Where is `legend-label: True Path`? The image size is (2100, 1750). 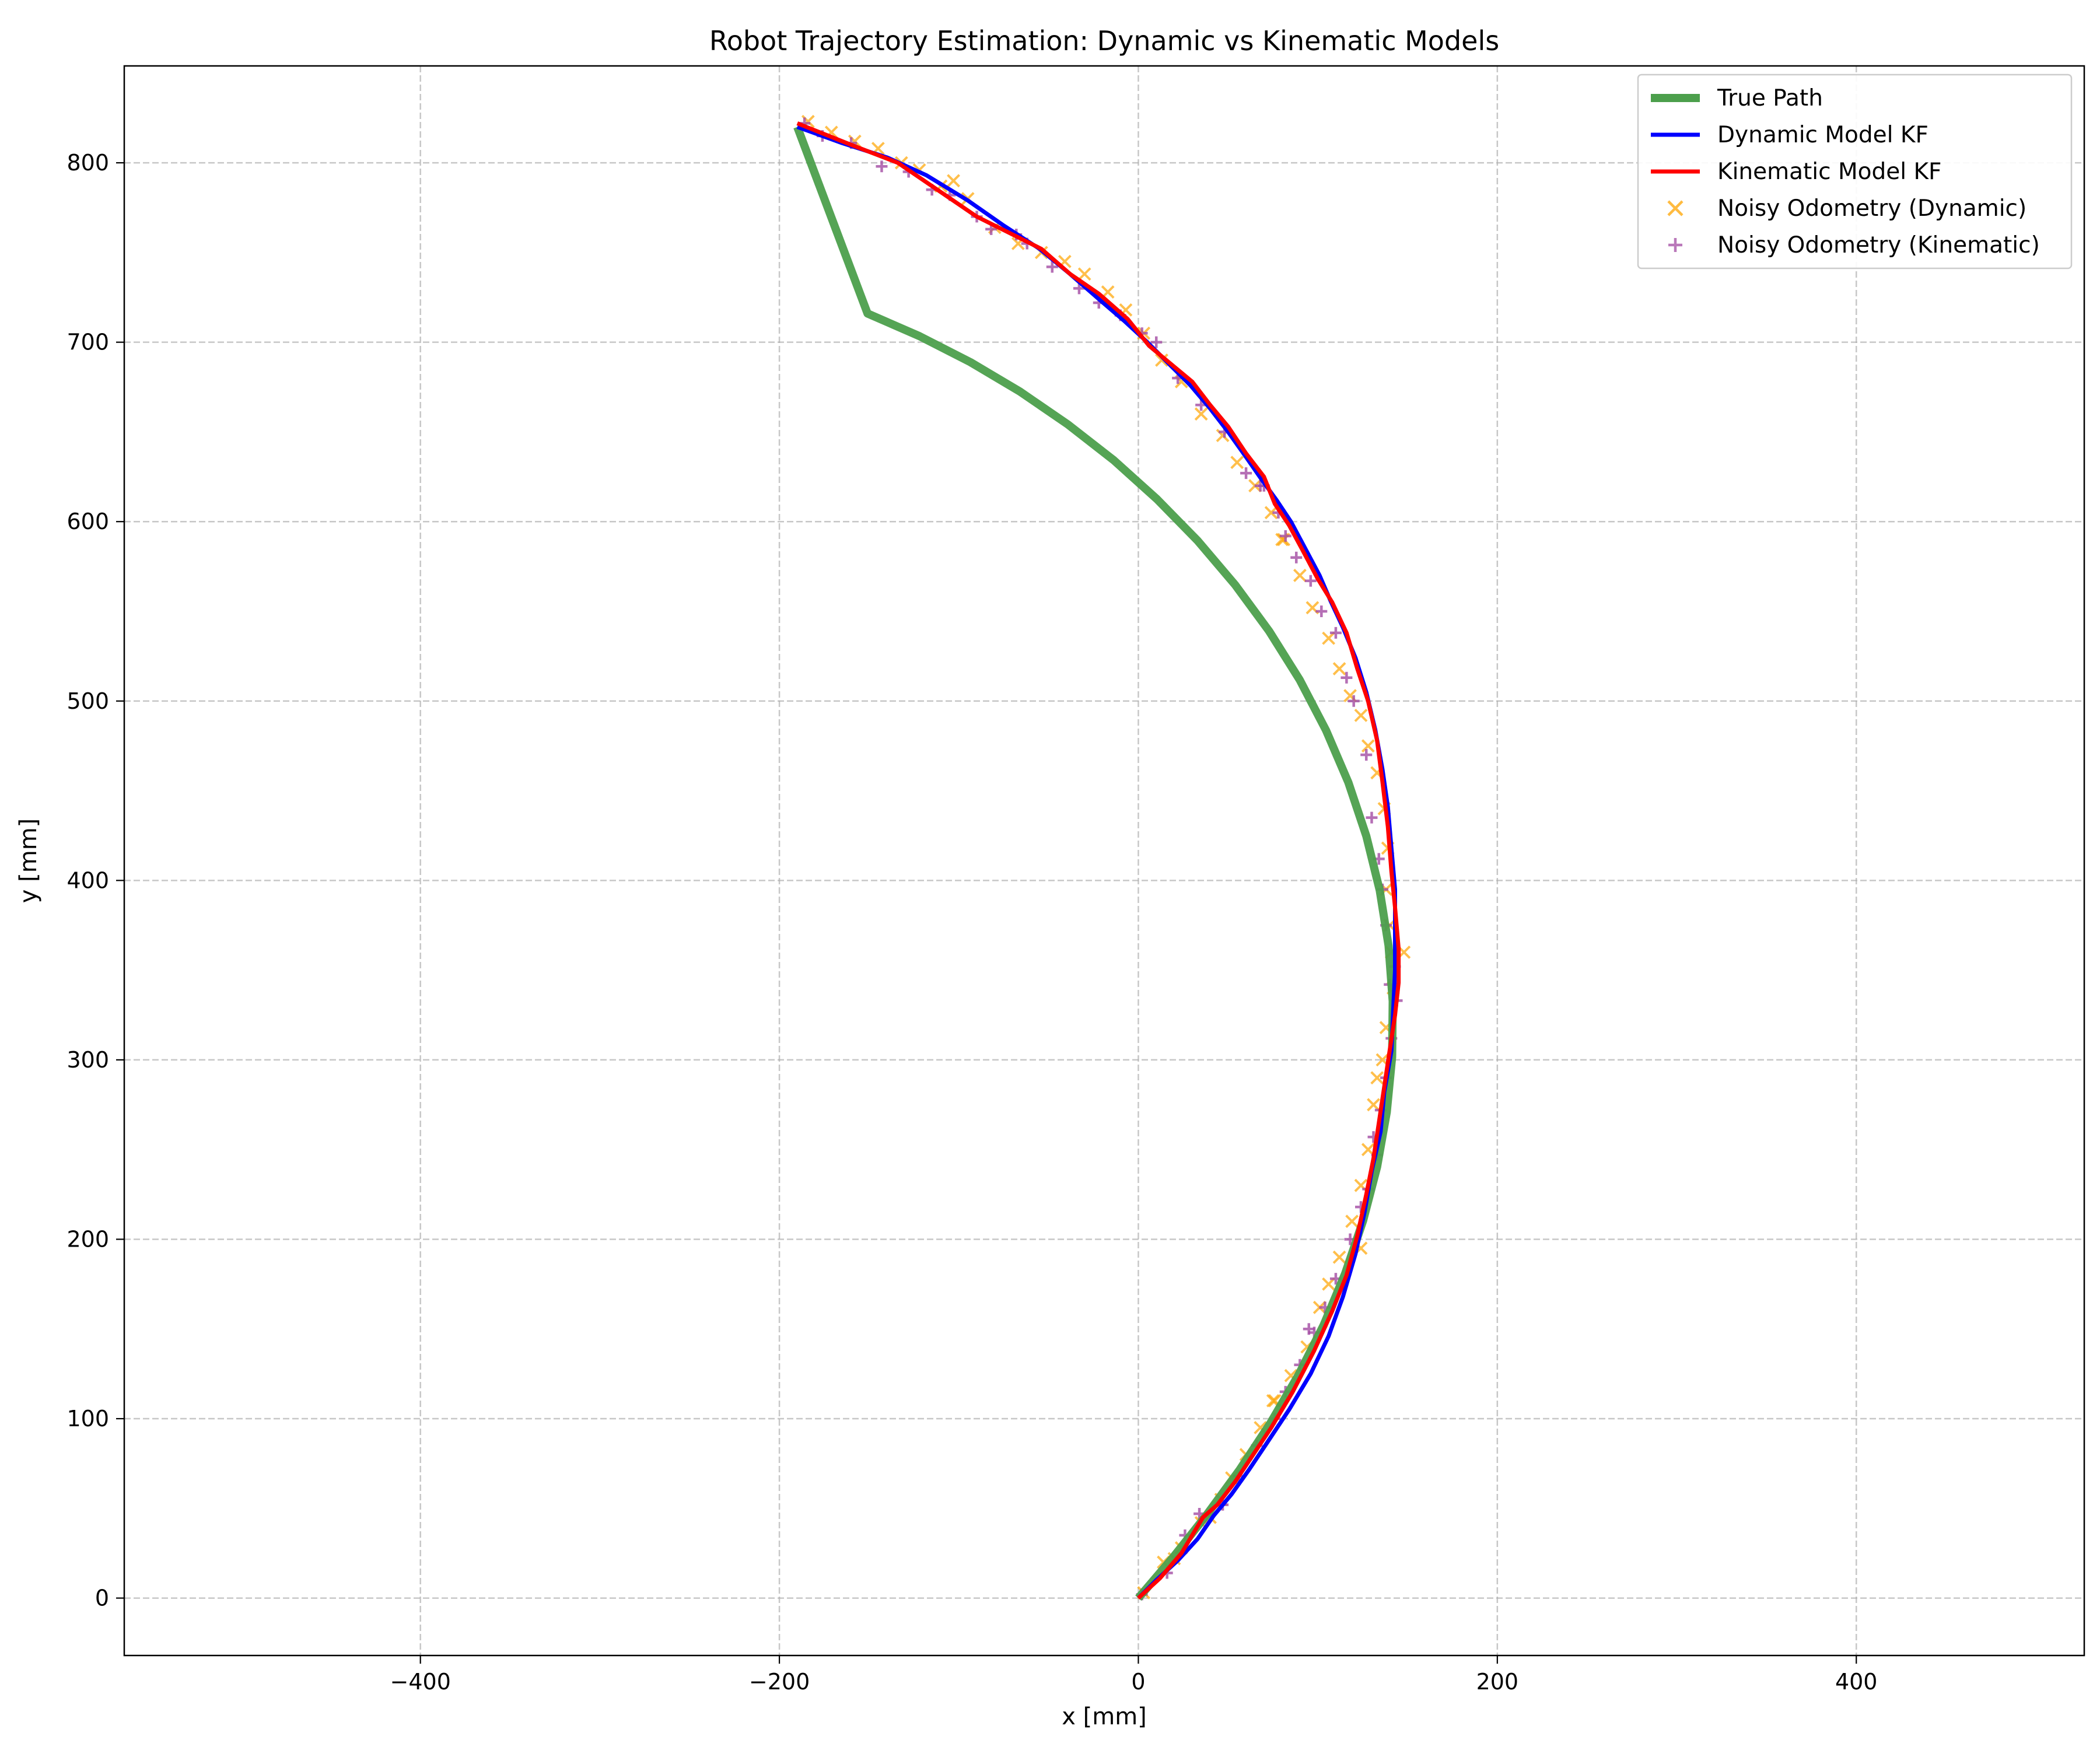
legend-label: True Path is located at coordinates (1770, 98).